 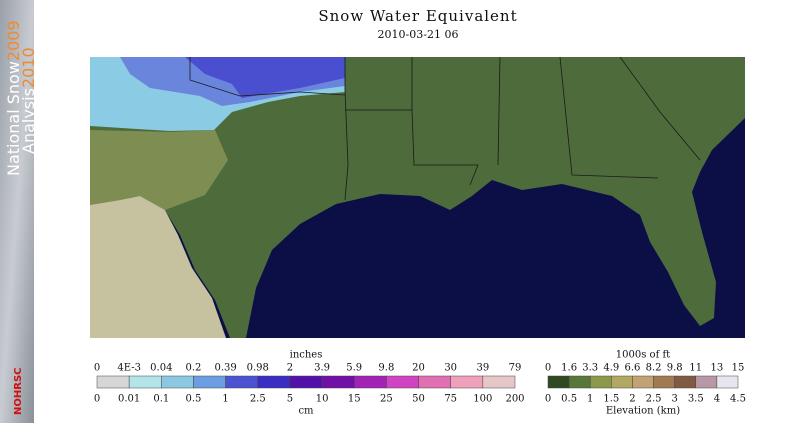 What do you see at coordinates (643, 355) in the screenshot?
I see `legend-unit: 1000s of ft` at bounding box center [643, 355].